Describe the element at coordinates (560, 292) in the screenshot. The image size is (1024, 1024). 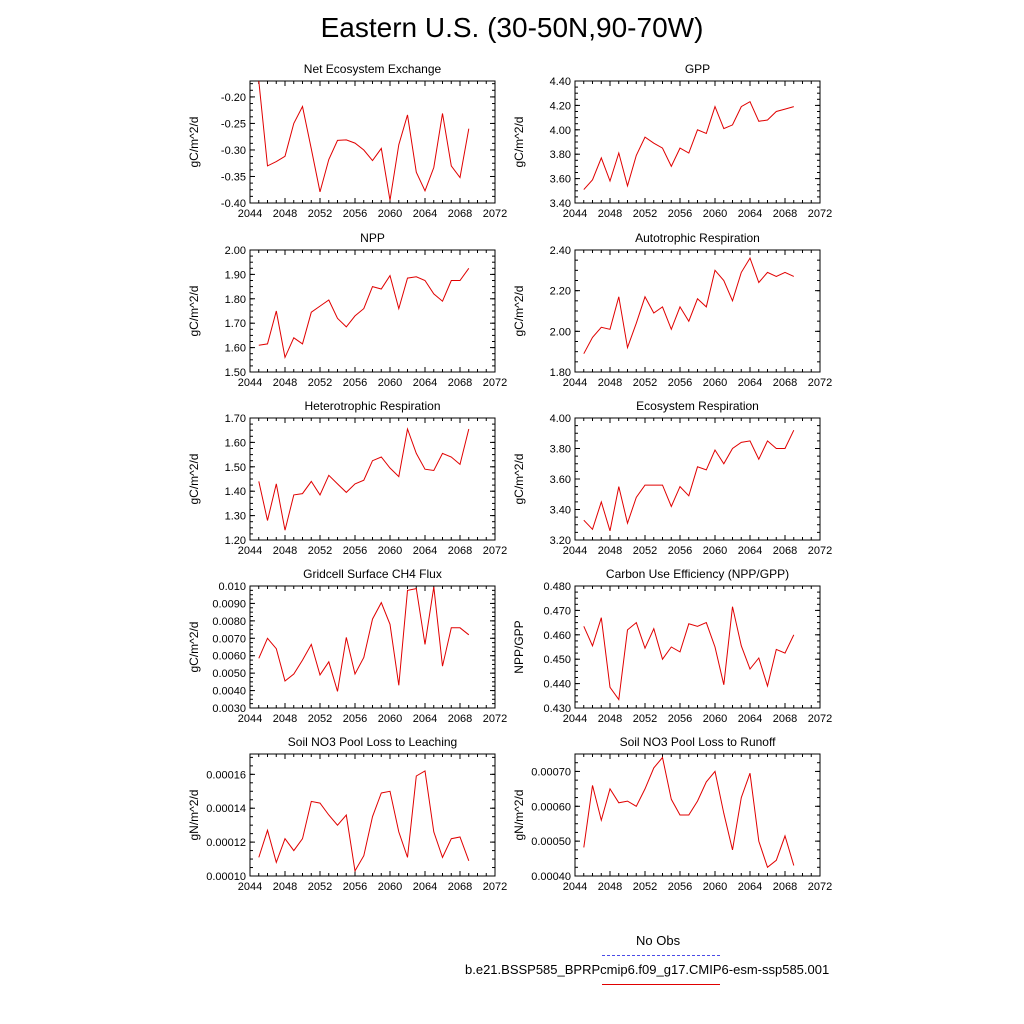
I see `y-tick-label: 2.20` at that location.